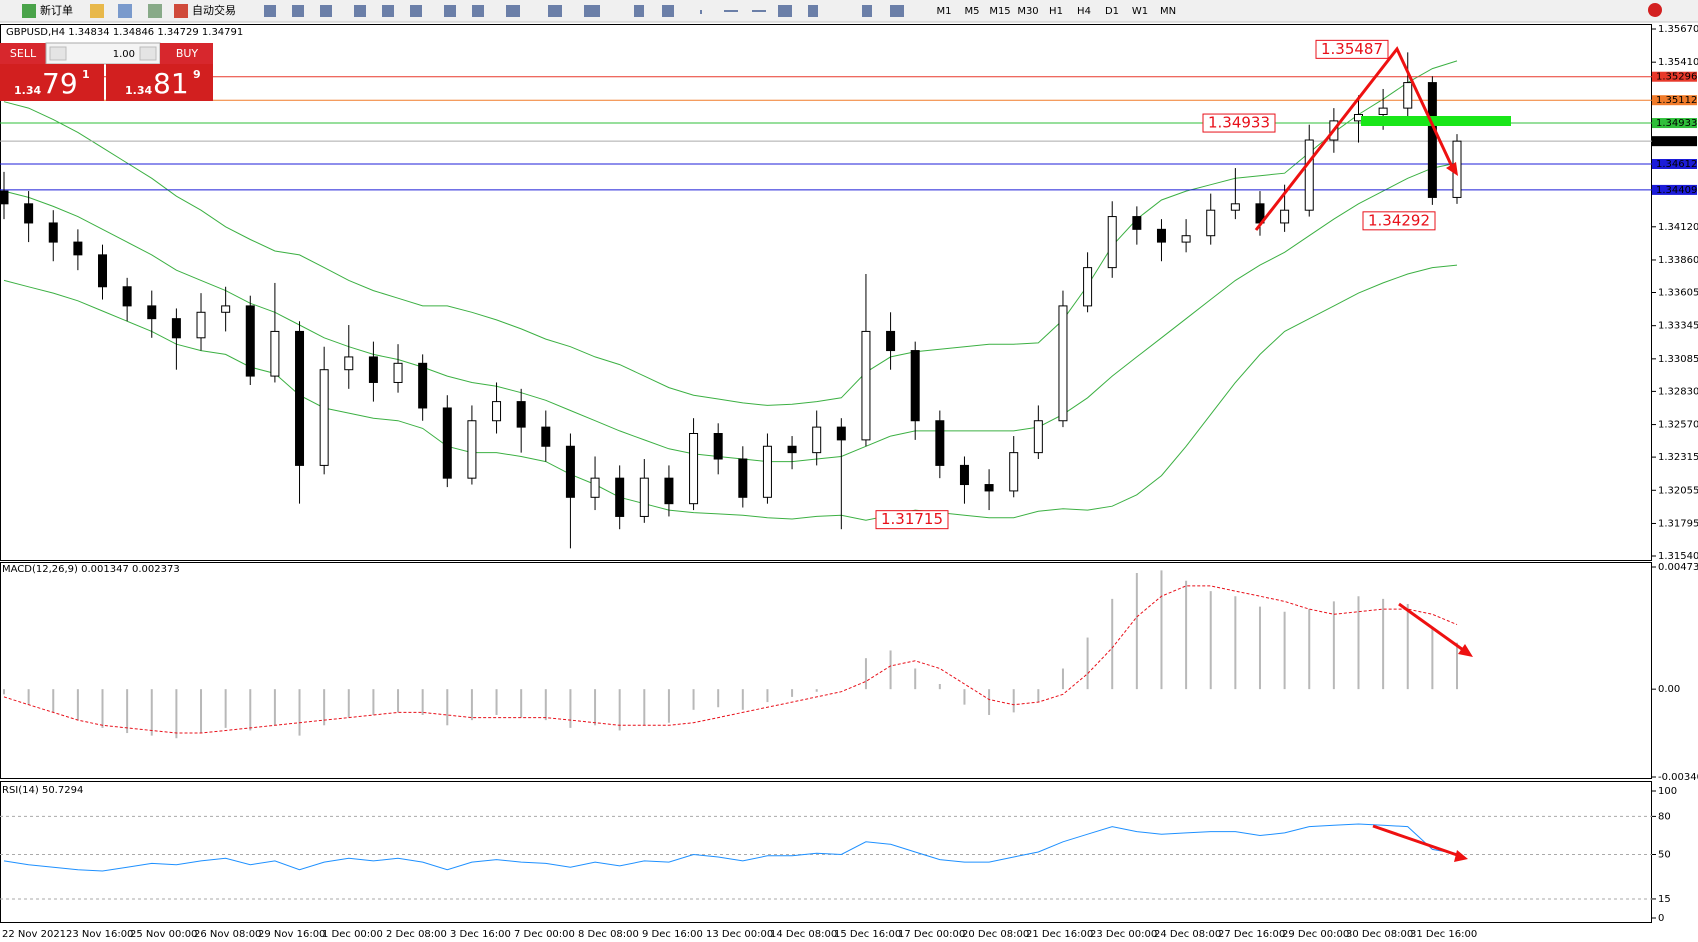 The height and width of the screenshot is (942, 1698). I want to click on timeframe-button: MN, so click(1168, 11).